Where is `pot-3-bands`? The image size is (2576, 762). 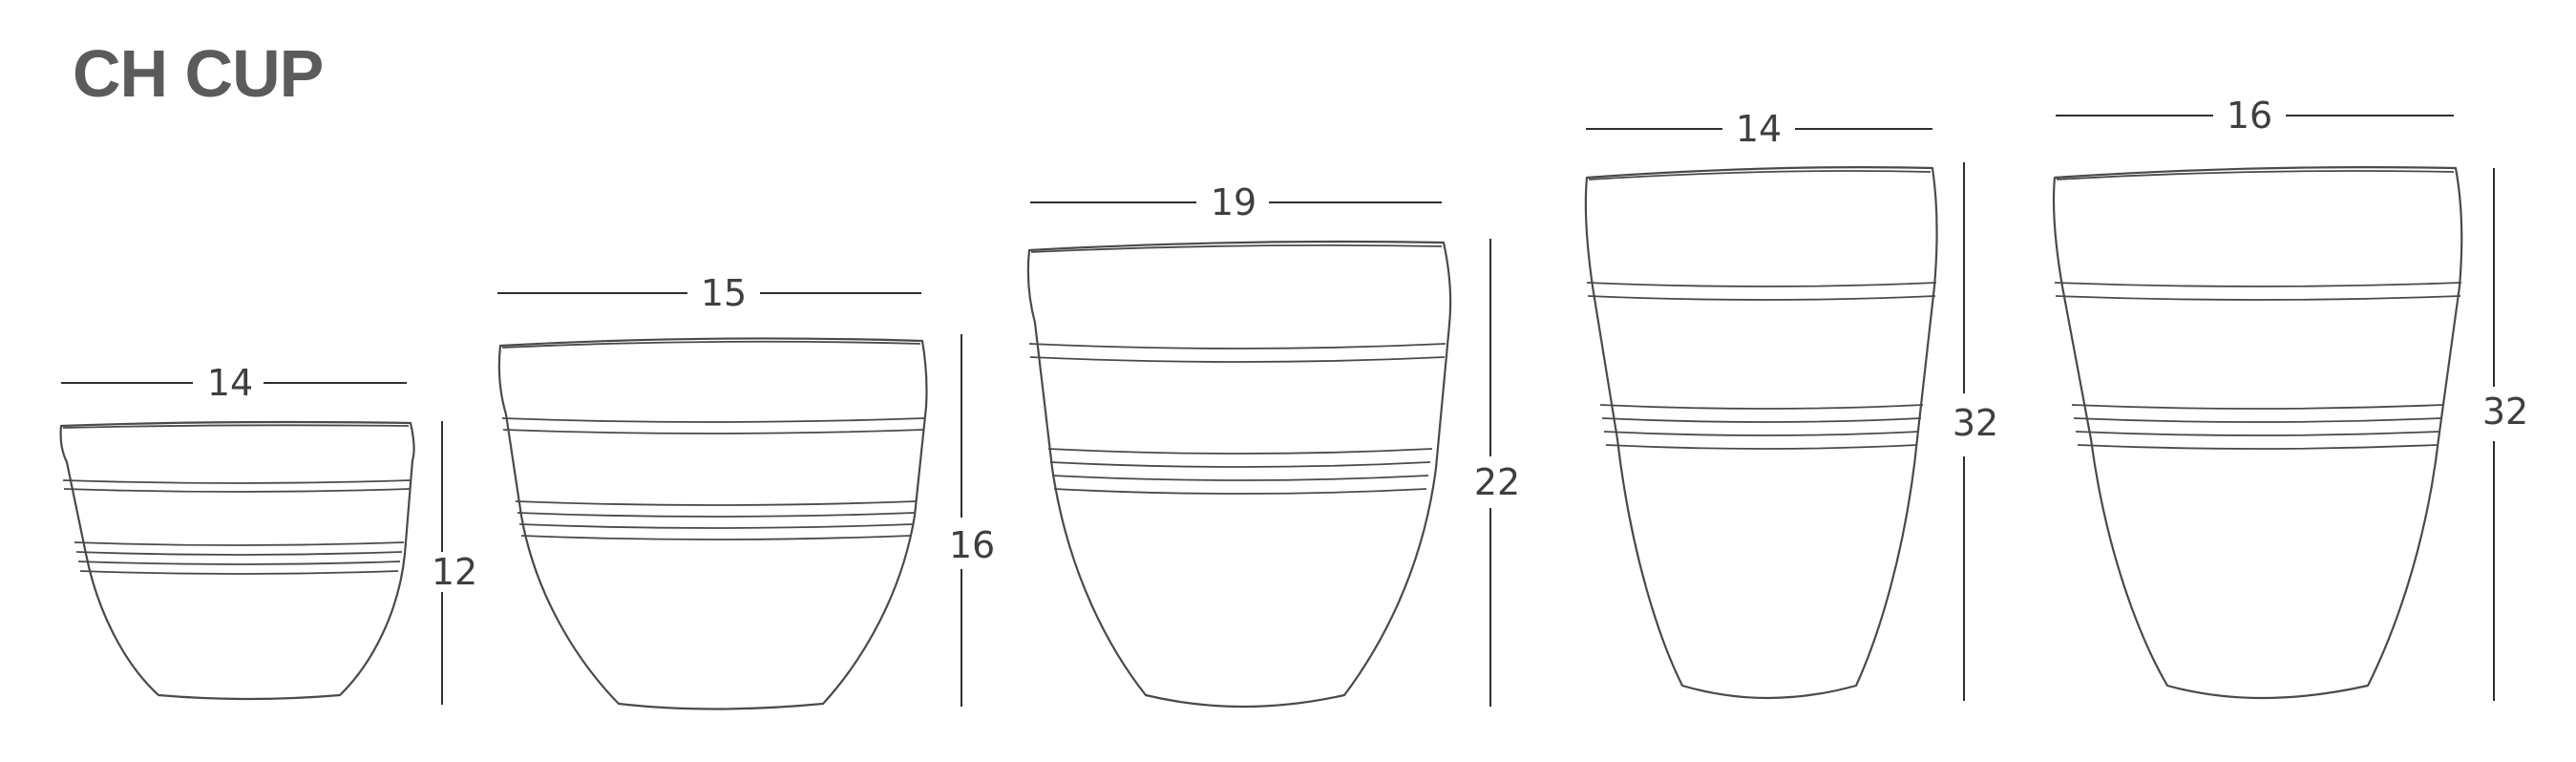
pot-3-bands is located at coordinates (1237, 419).